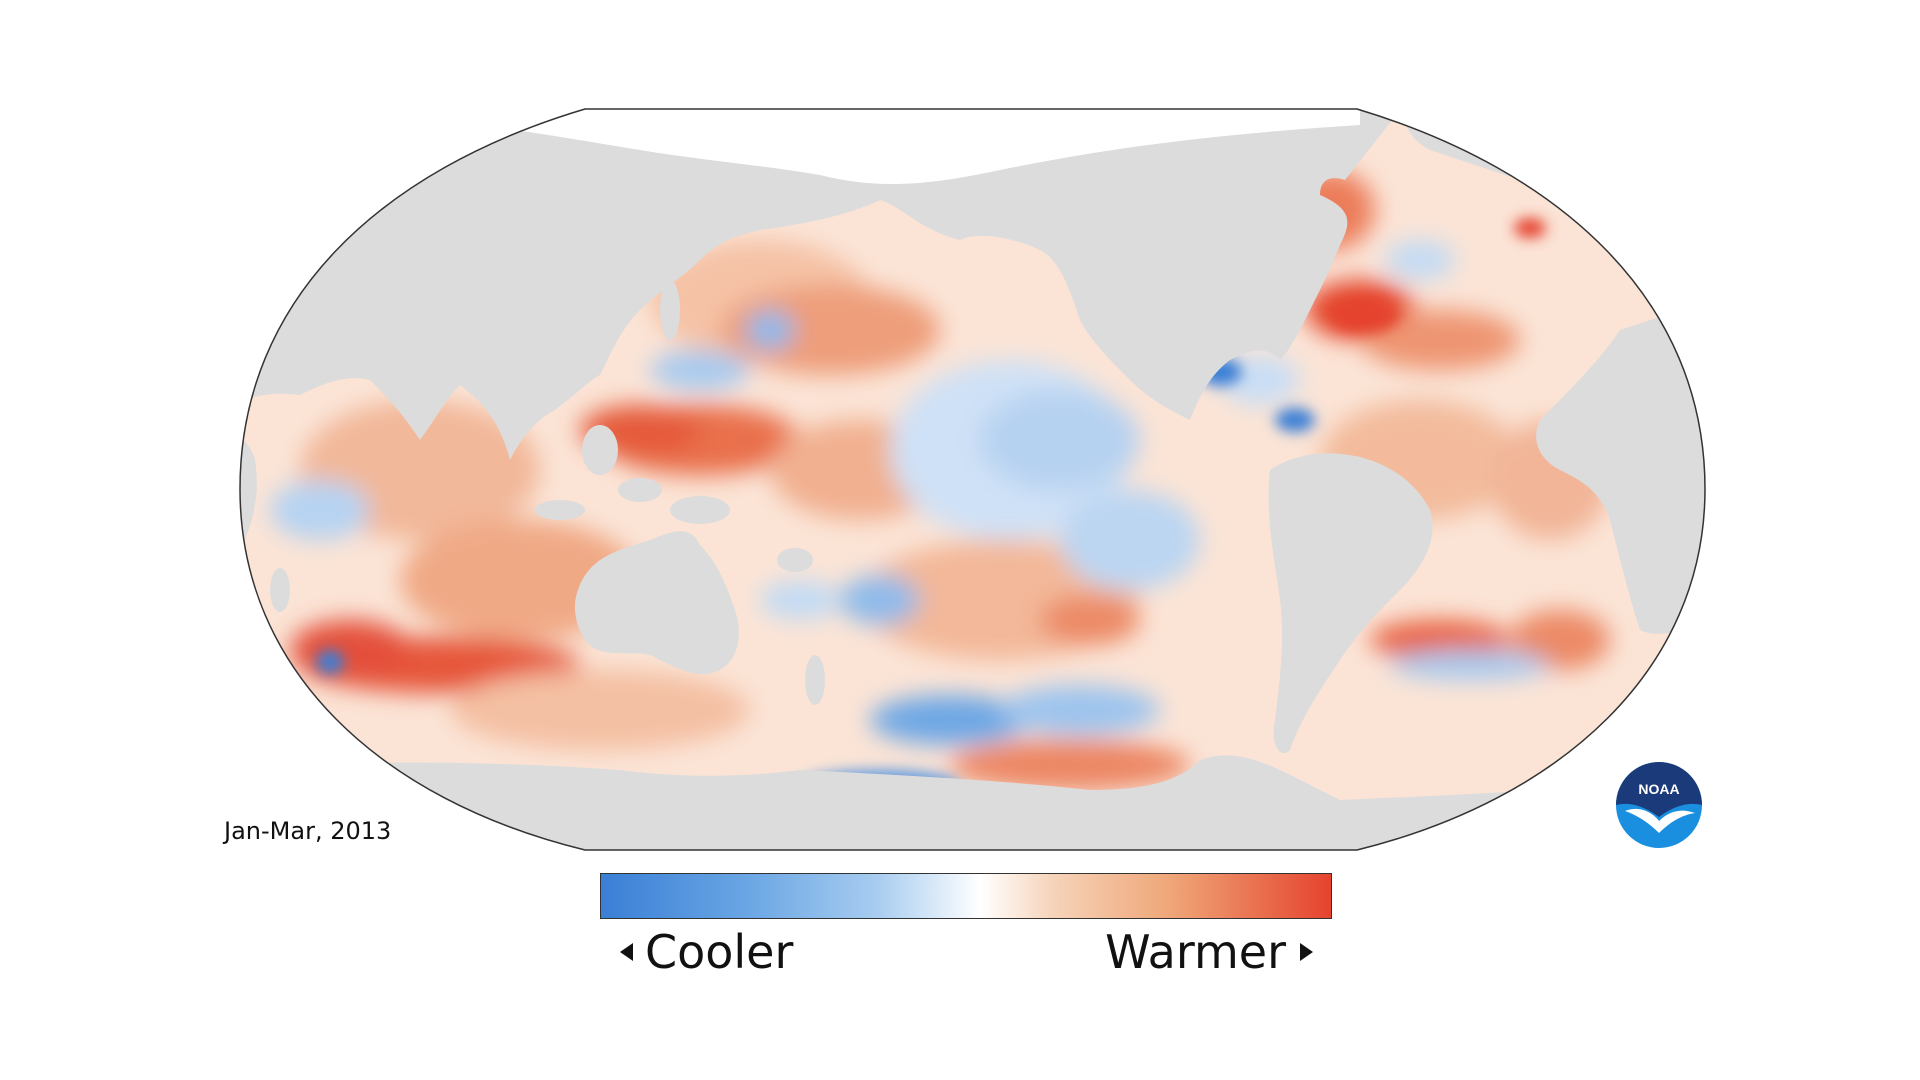  Describe the element at coordinates (1306, 952) in the screenshot. I see `right-arrow-icon` at that location.